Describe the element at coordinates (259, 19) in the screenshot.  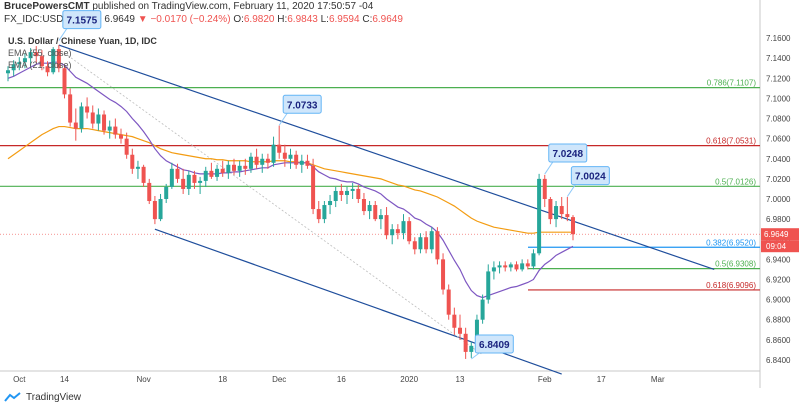
I see `open-value: 6.9820` at that location.